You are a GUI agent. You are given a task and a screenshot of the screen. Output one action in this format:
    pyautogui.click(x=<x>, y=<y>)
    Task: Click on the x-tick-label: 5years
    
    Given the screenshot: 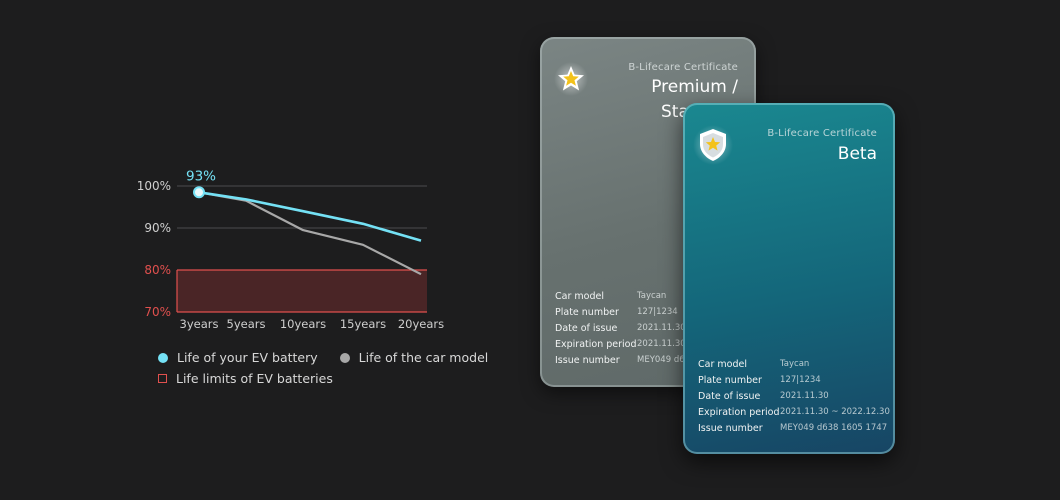 What is the action you would take?
    pyautogui.click(x=246, y=324)
    